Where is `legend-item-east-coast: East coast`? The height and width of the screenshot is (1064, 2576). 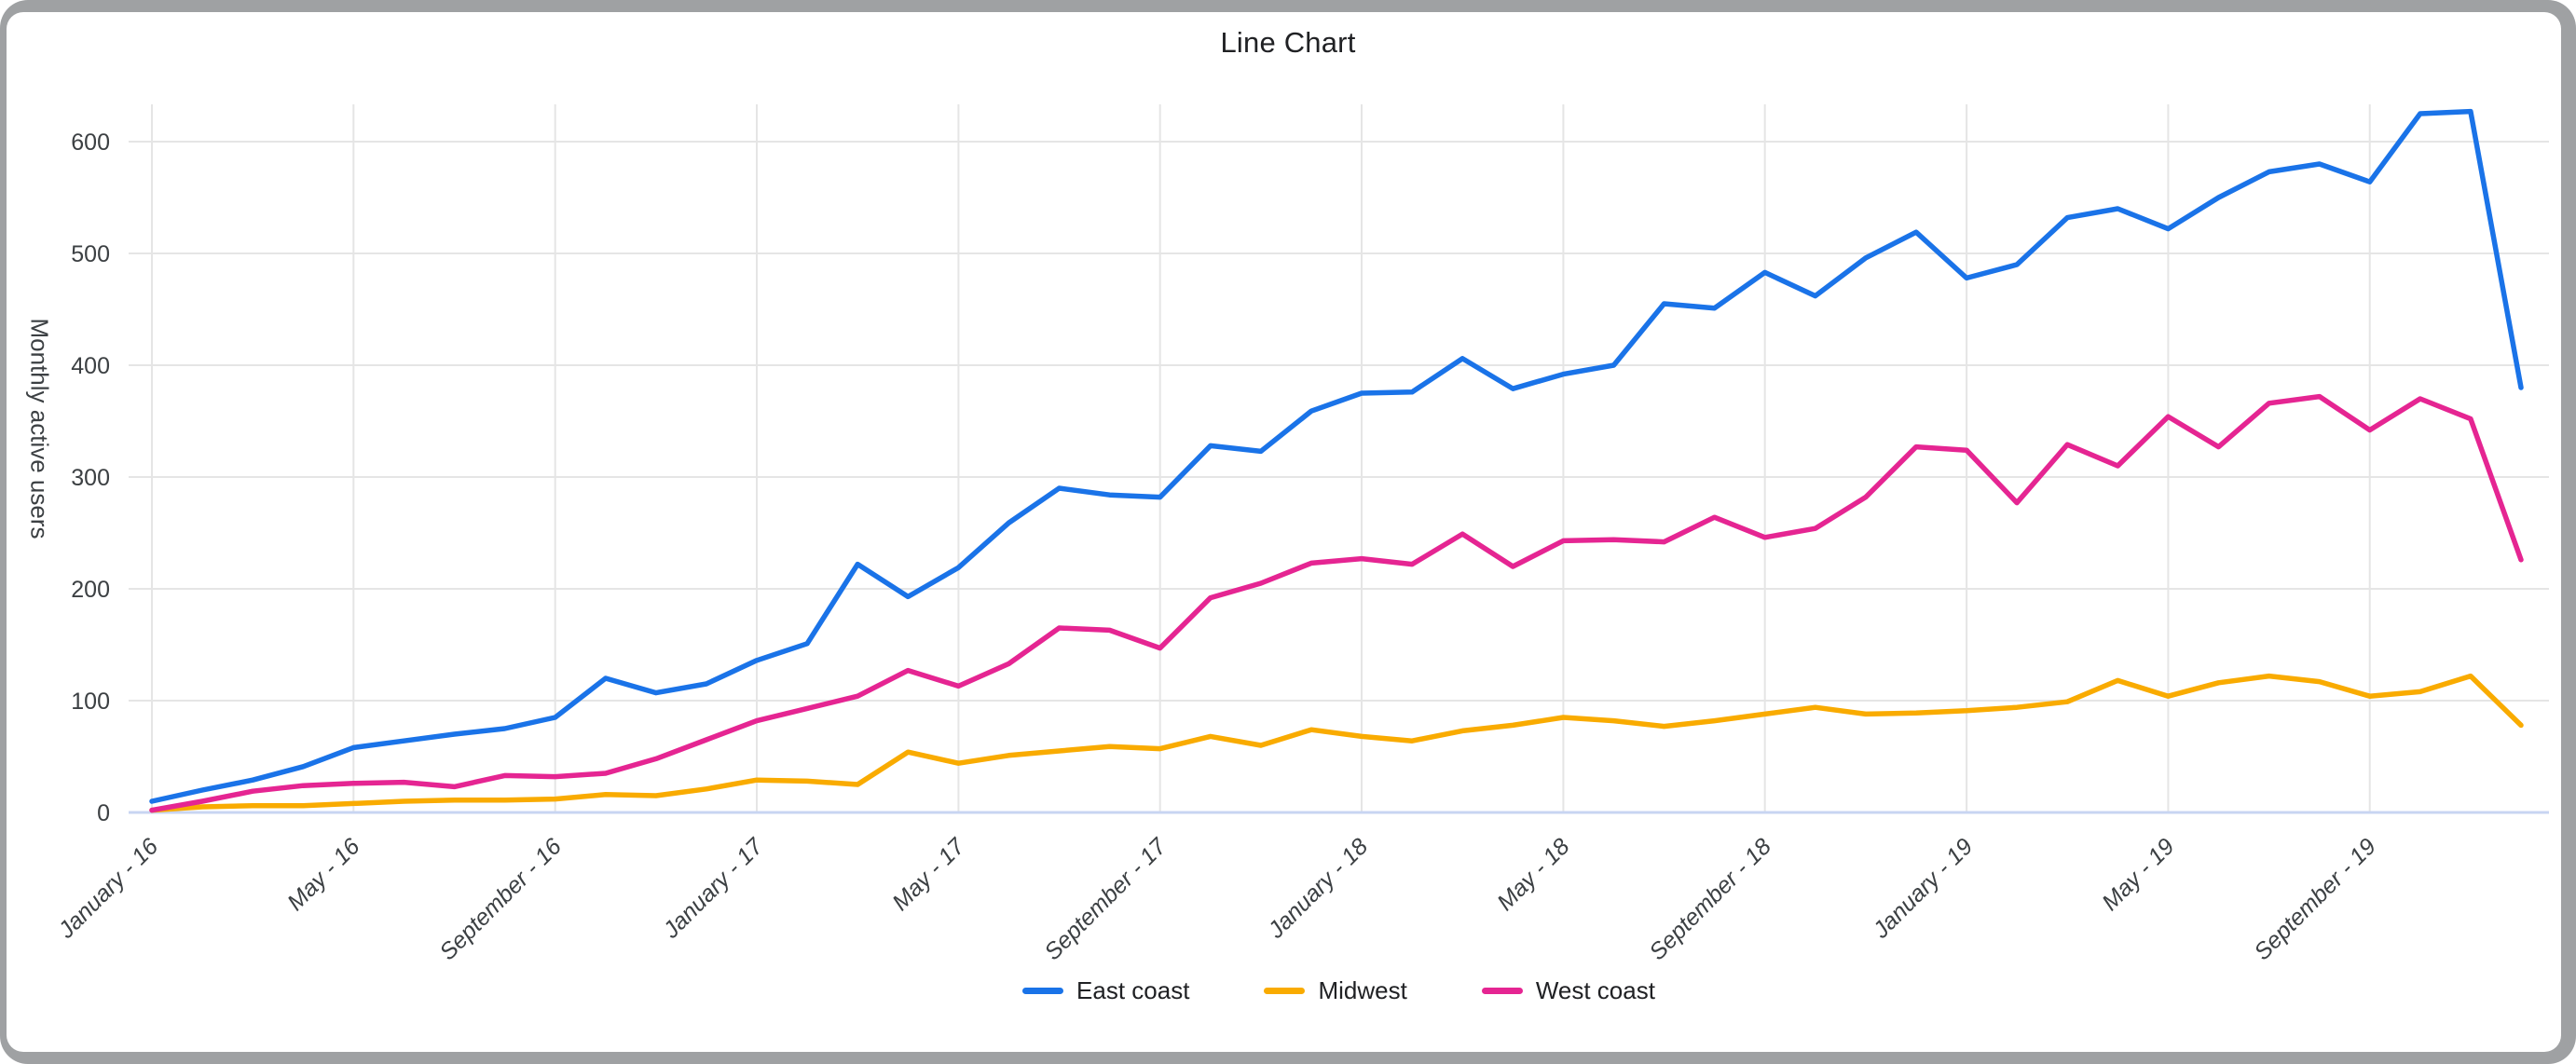
legend-item-east-coast: East coast is located at coordinates (1105, 990).